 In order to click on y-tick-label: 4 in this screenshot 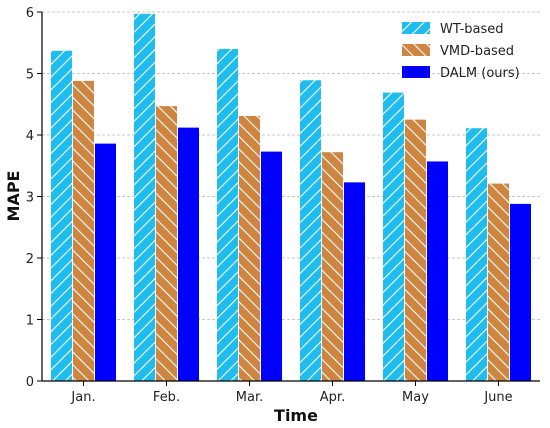, I will do `click(30, 136)`.